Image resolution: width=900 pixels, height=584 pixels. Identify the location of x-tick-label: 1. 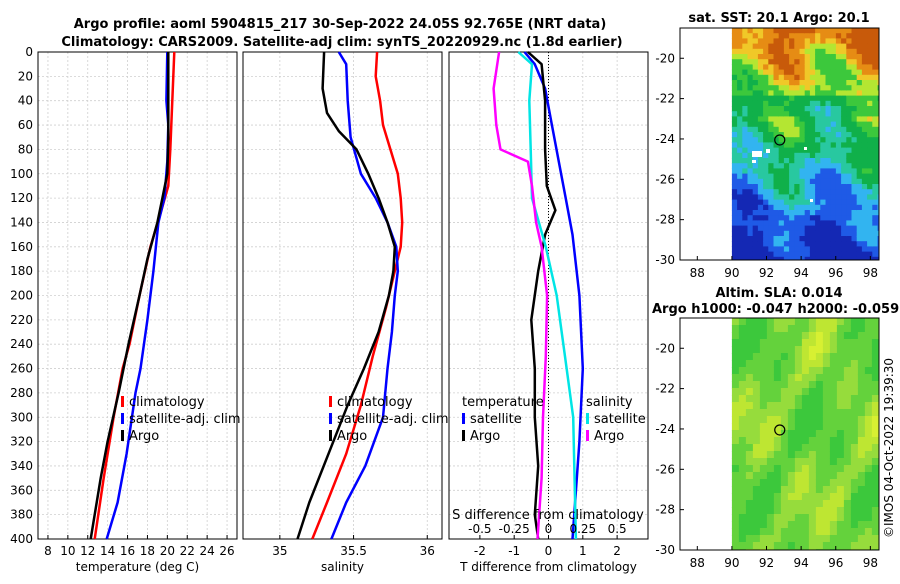
(583, 551).